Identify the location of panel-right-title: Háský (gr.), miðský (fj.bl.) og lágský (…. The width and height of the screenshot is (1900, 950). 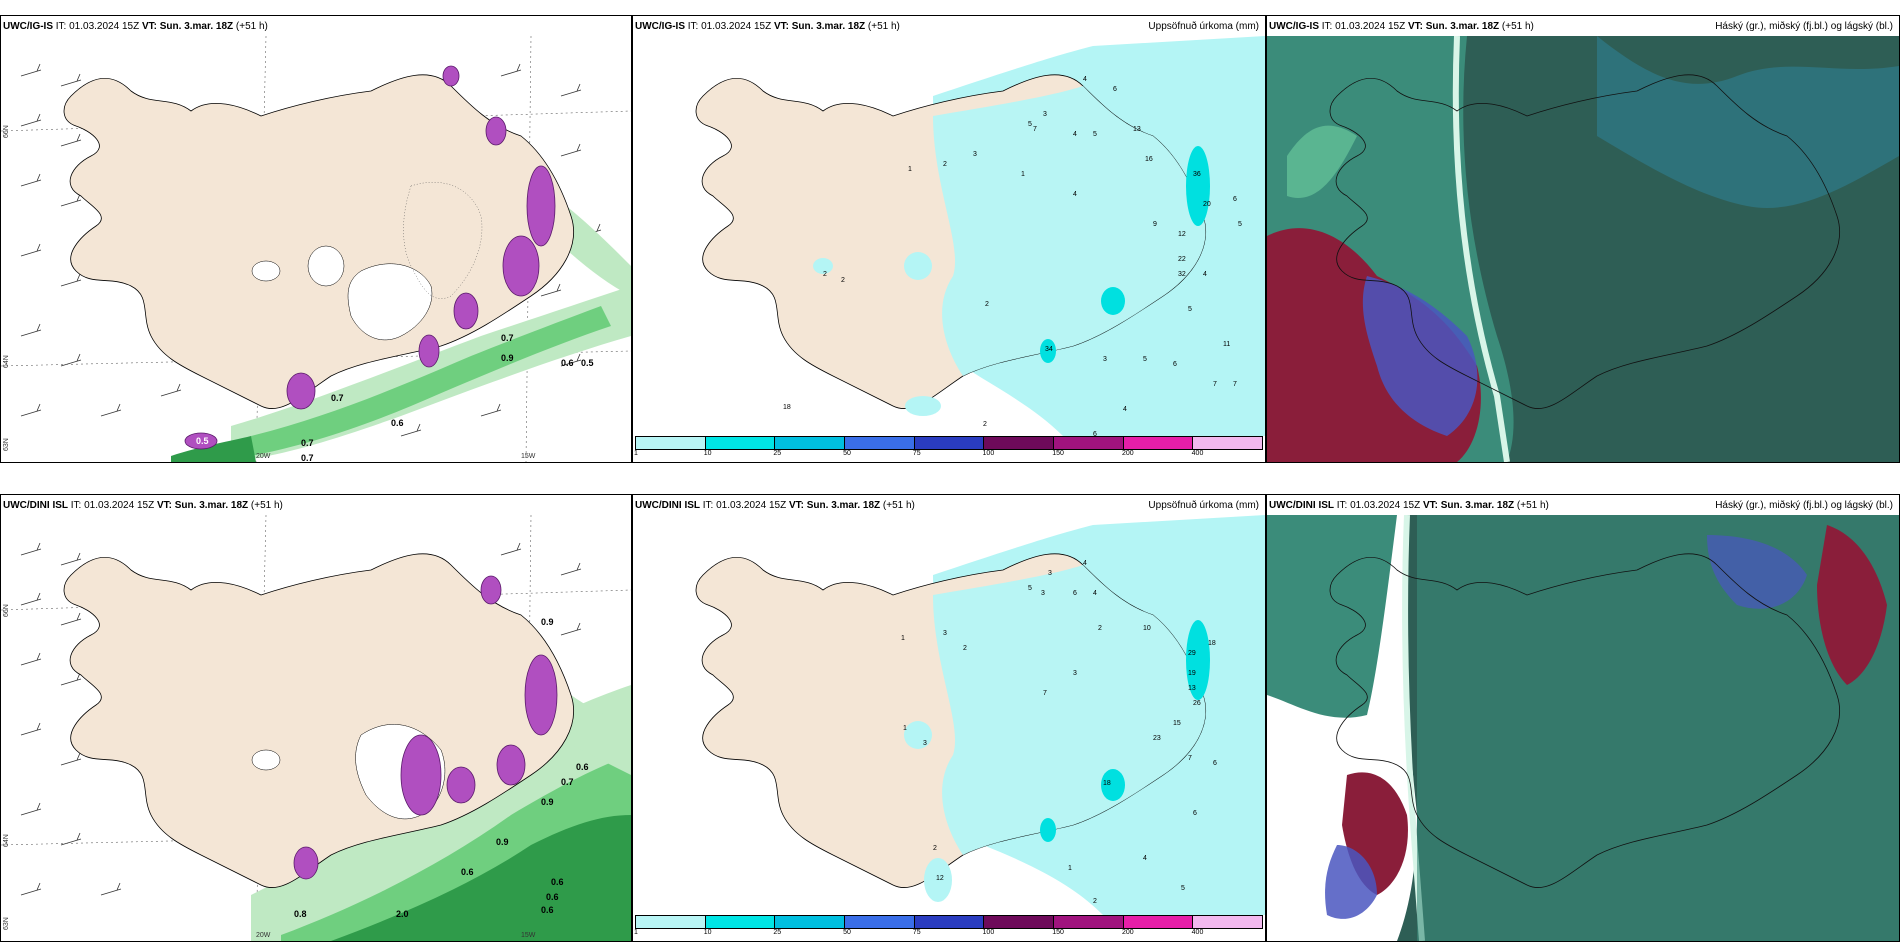
(1804, 26).